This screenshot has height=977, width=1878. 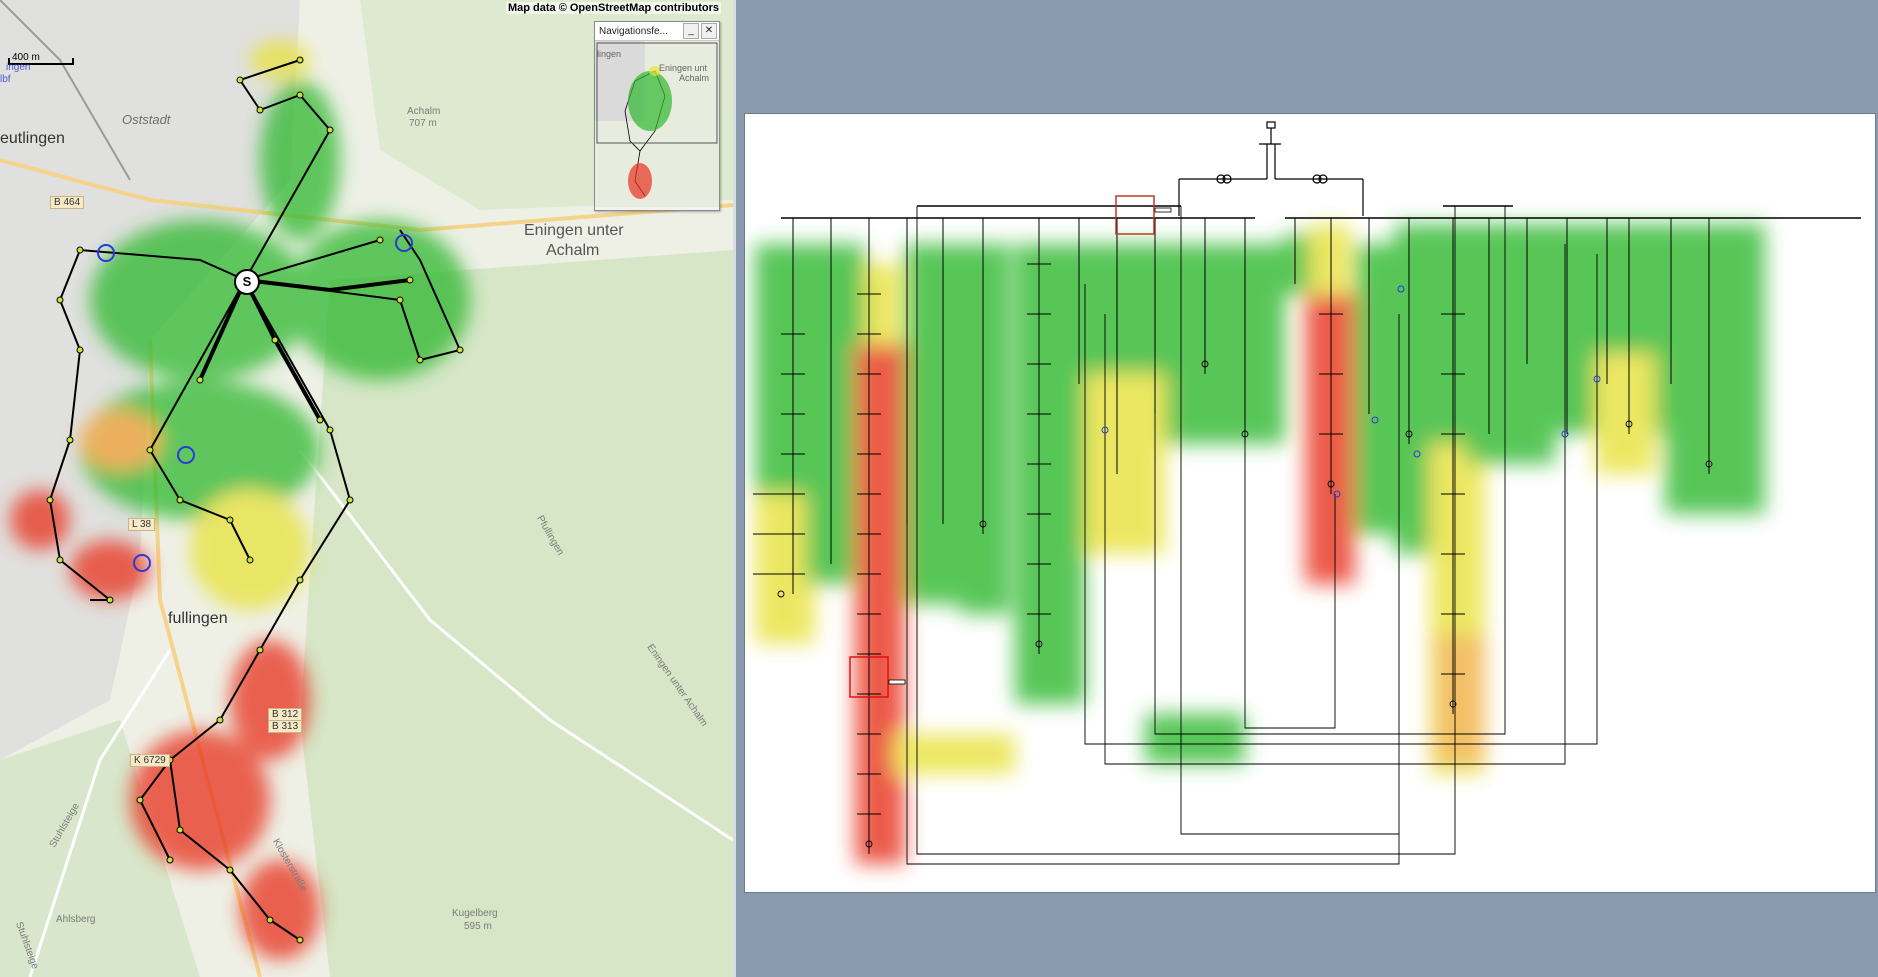 What do you see at coordinates (1271, 168) in the screenshot?
I see `transformer-feed` at bounding box center [1271, 168].